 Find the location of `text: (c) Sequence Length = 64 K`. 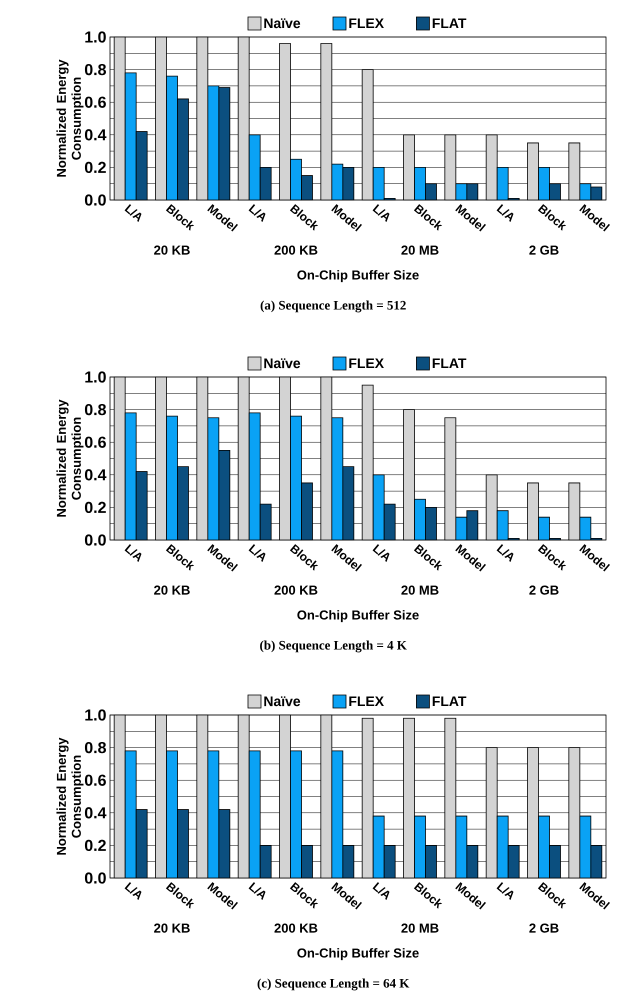

text: (c) Sequence Length = 64 K is located at coordinates (334, 984).